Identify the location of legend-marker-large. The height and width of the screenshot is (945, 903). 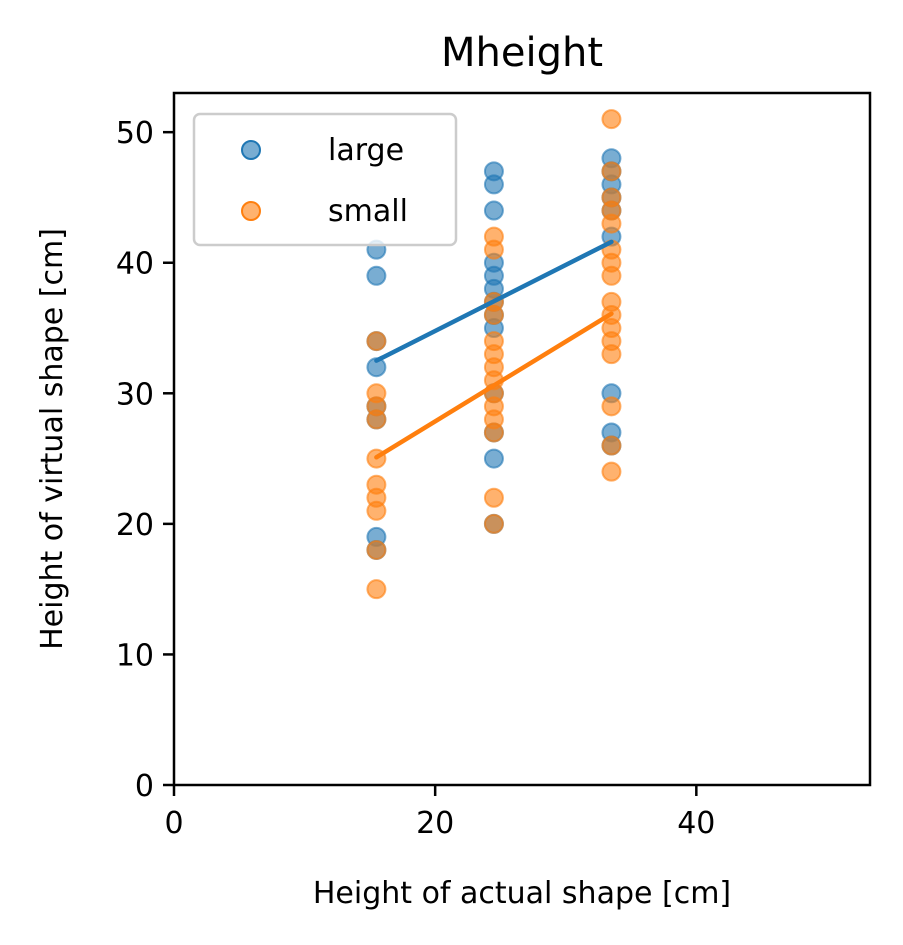
(251, 150).